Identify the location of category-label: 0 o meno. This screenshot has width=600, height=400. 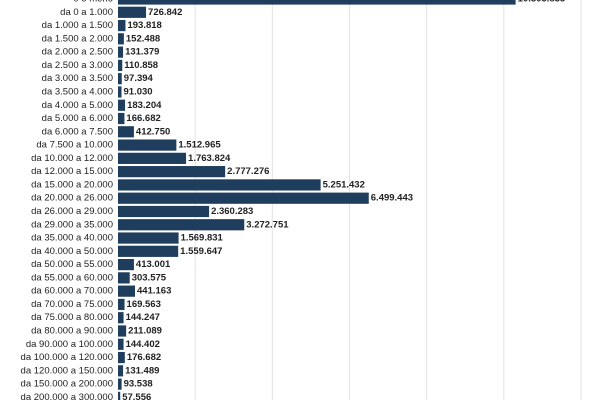
(93, 2).